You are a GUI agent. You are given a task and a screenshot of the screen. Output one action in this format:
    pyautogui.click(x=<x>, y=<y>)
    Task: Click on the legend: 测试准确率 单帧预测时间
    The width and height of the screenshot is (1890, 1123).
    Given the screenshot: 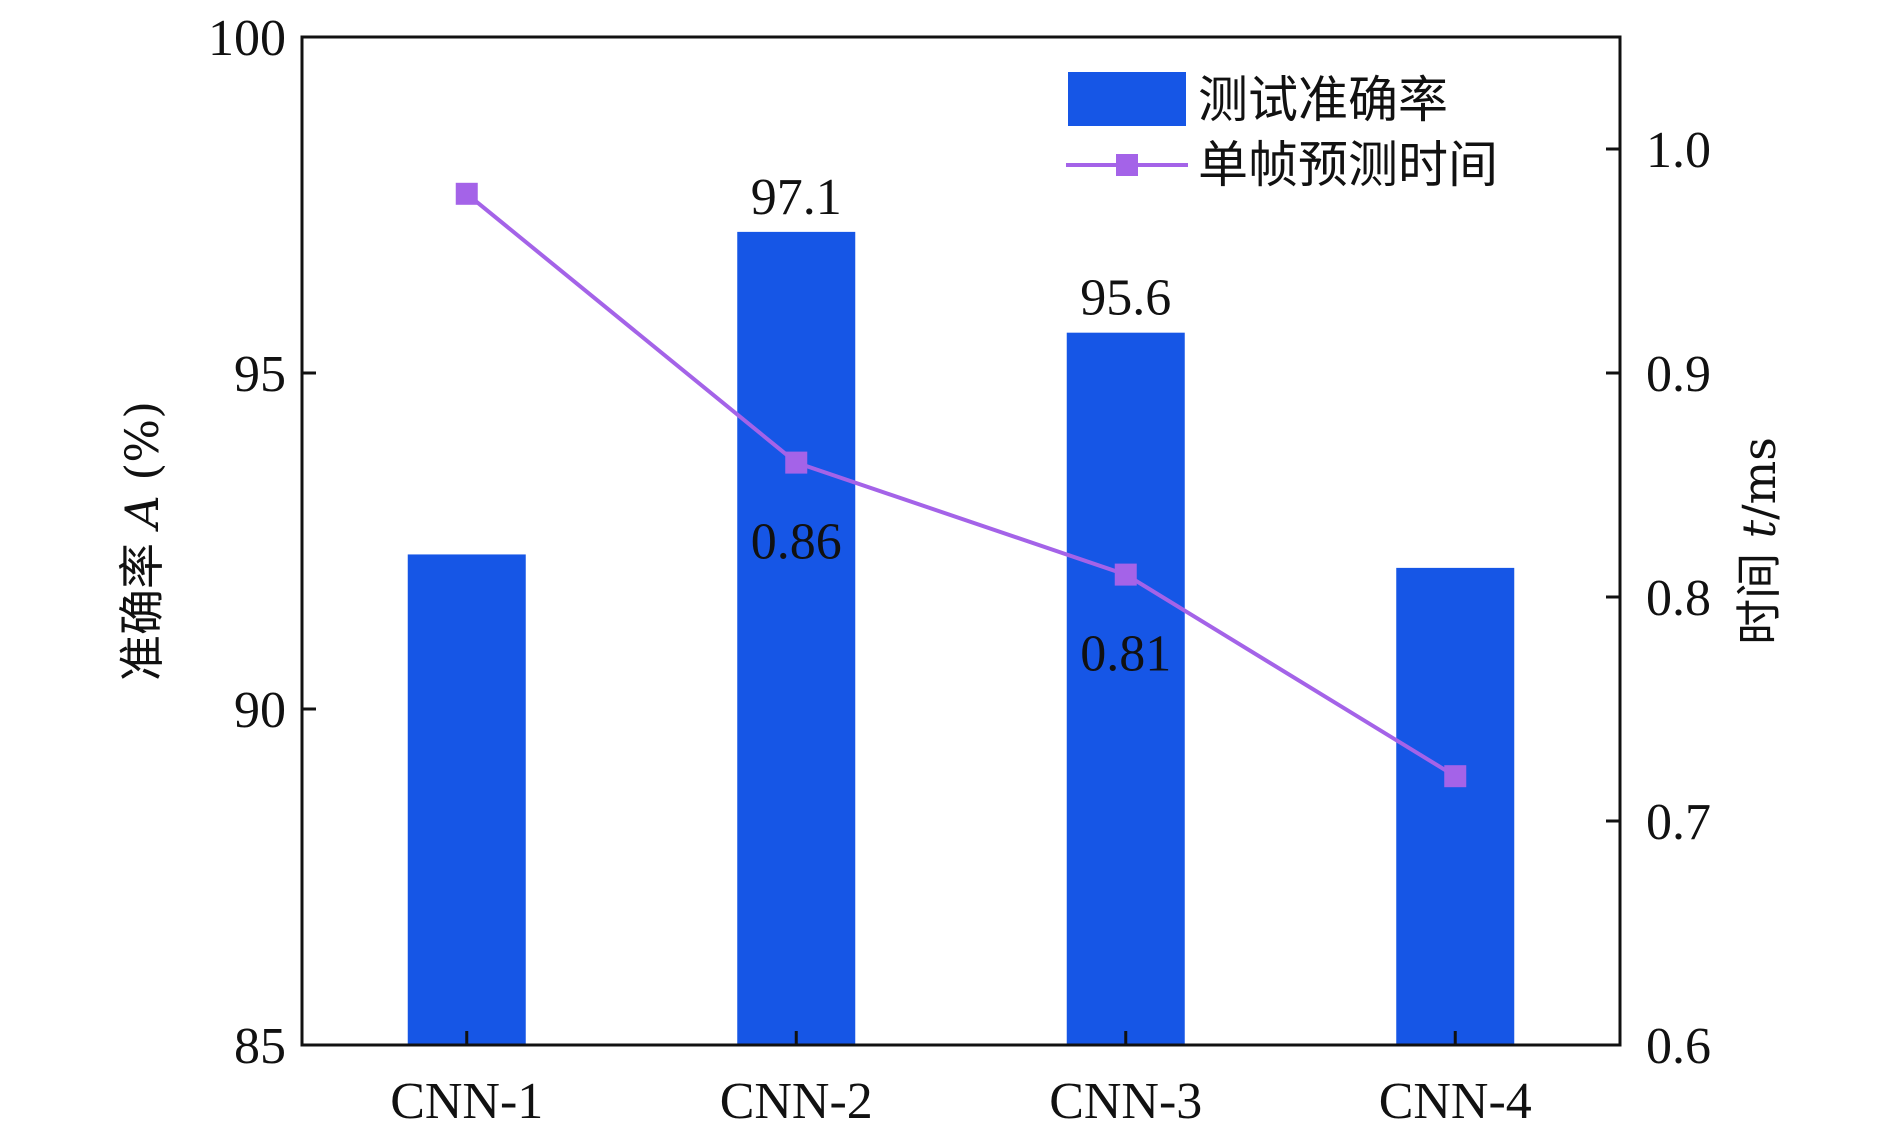 What is the action you would take?
    pyautogui.click(x=1282, y=132)
    